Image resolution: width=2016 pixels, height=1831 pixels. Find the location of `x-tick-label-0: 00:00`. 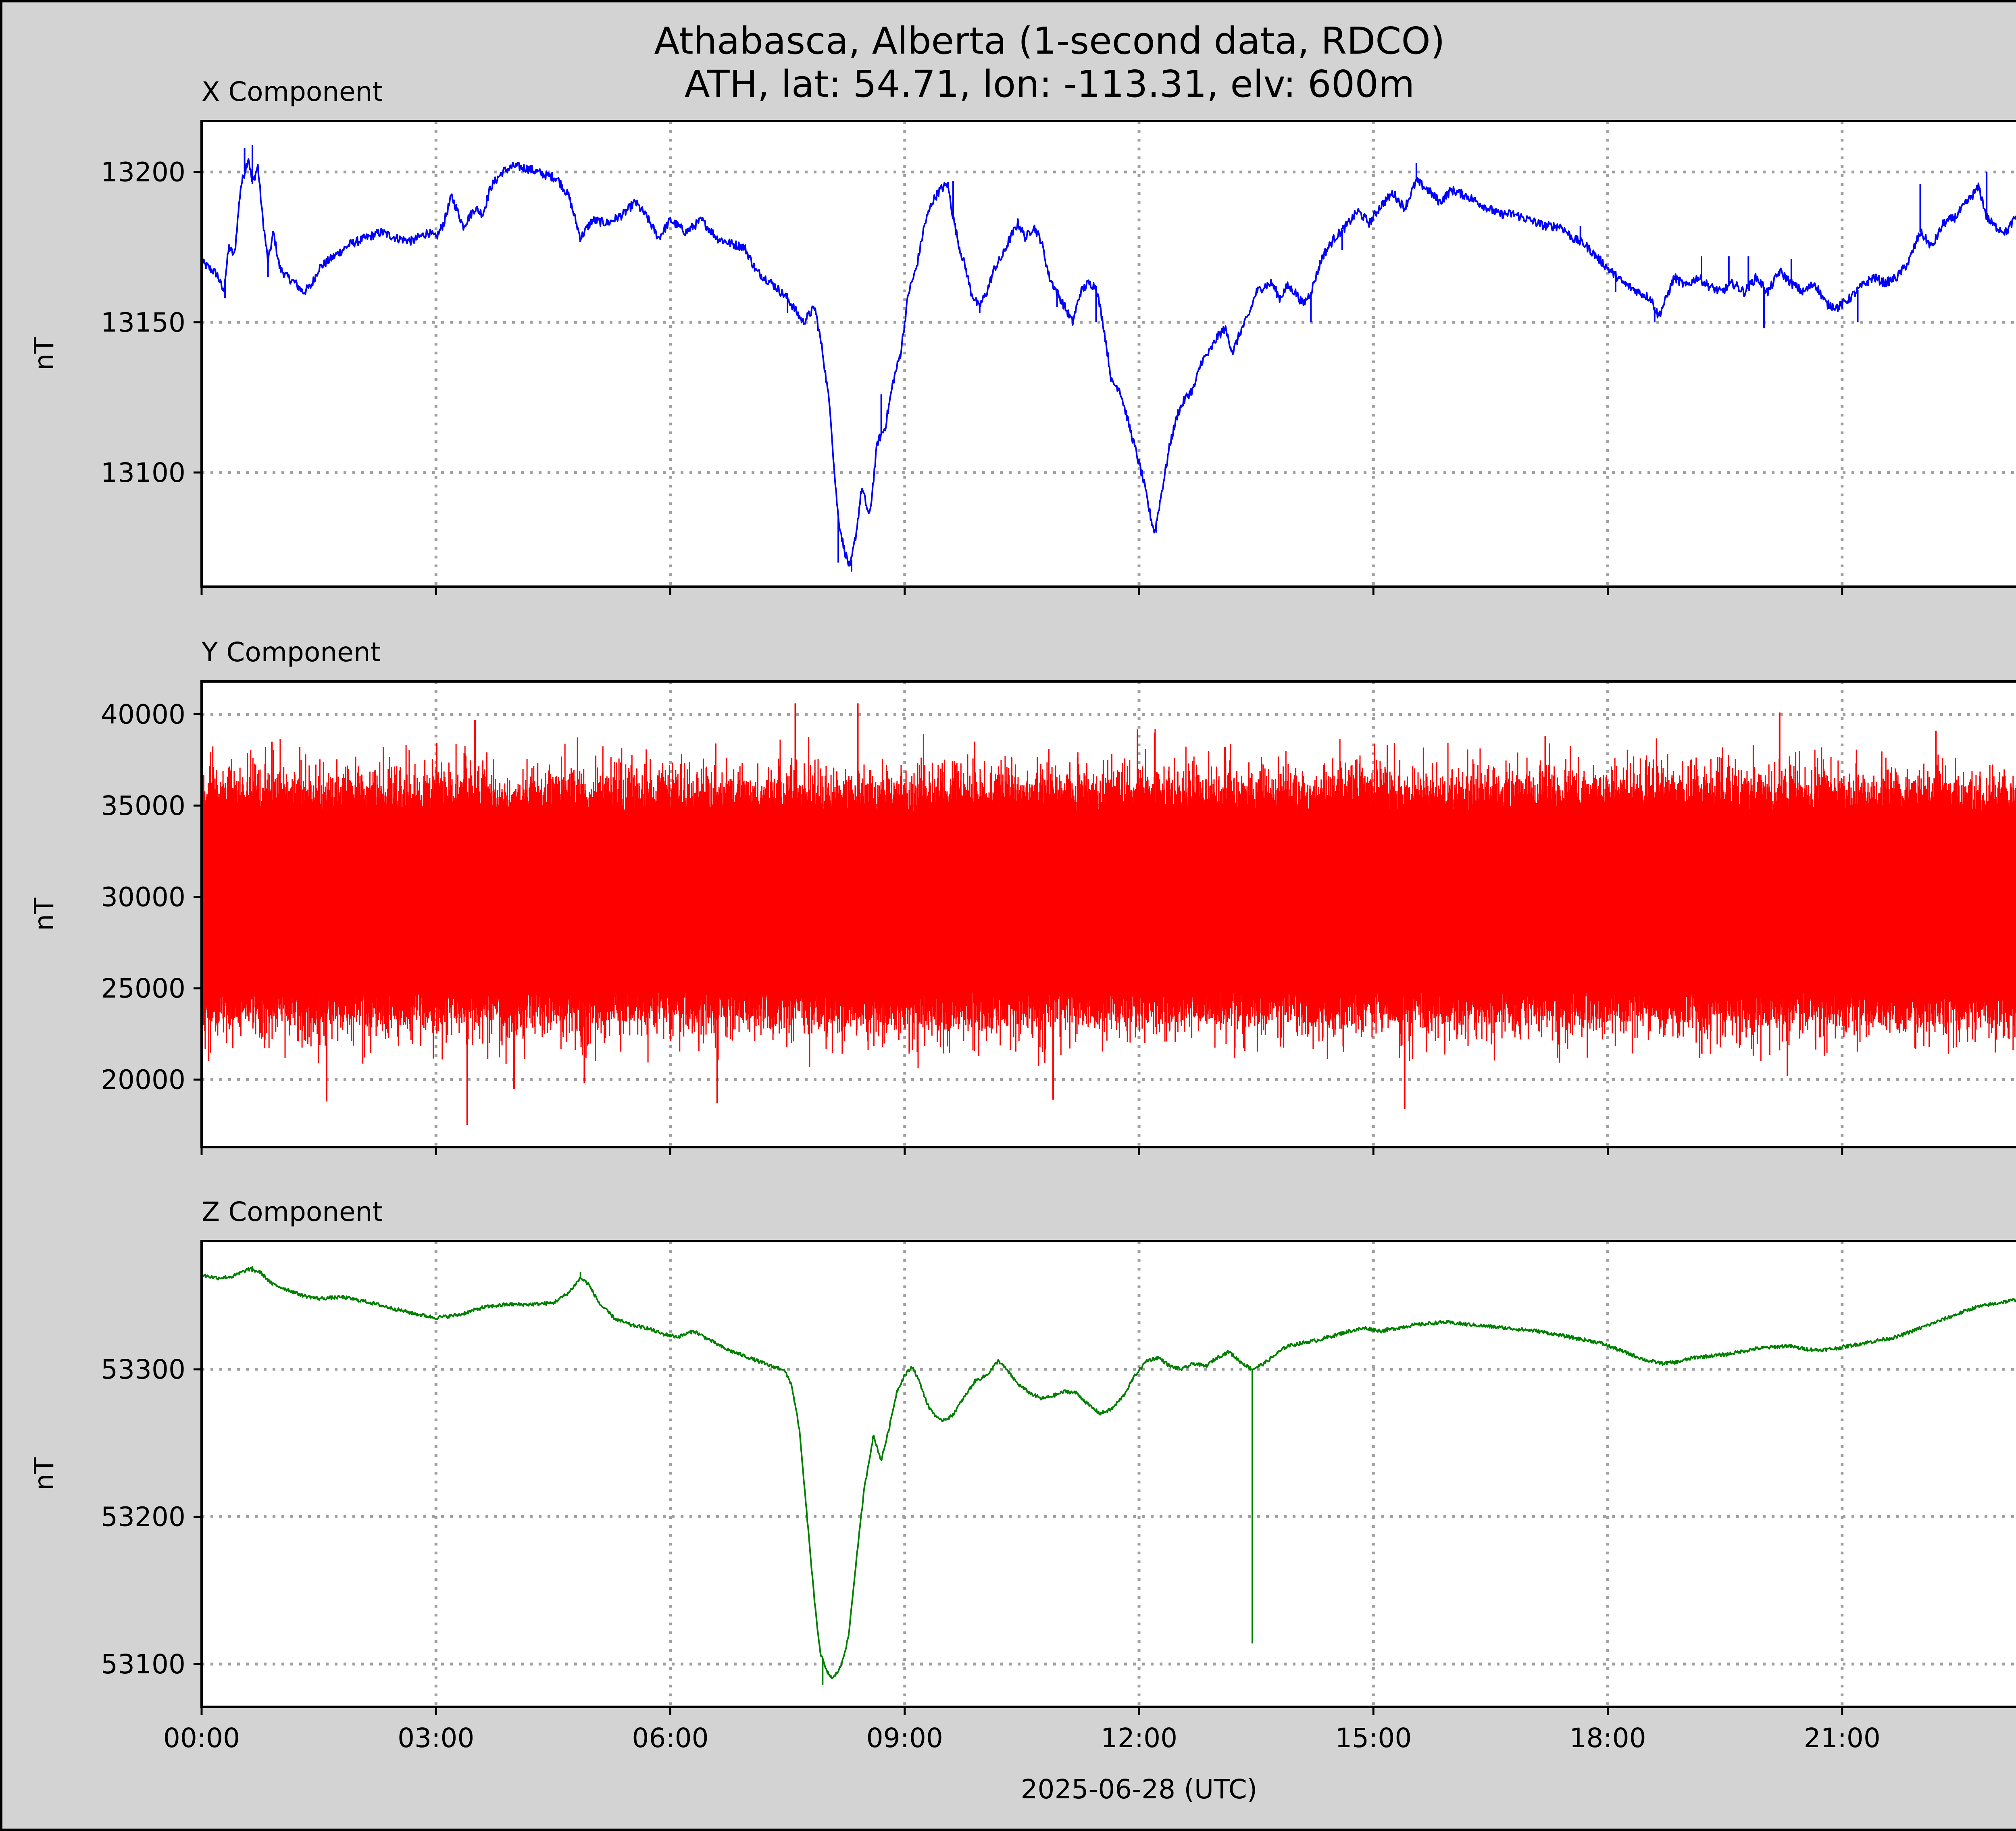

x-tick-label-0: 00:00 is located at coordinates (201, 1738).